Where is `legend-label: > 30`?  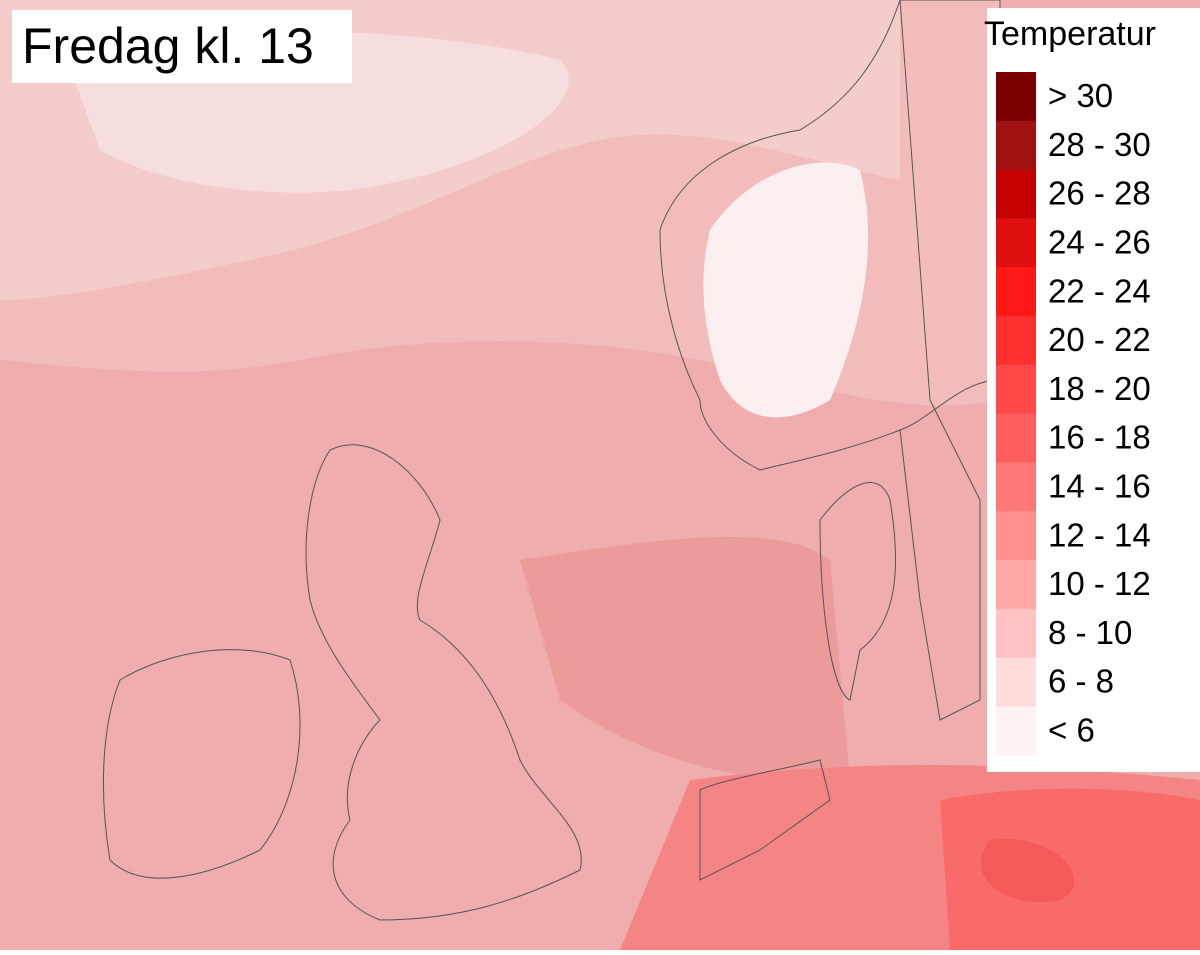 legend-label: > 30 is located at coordinates (1080, 95).